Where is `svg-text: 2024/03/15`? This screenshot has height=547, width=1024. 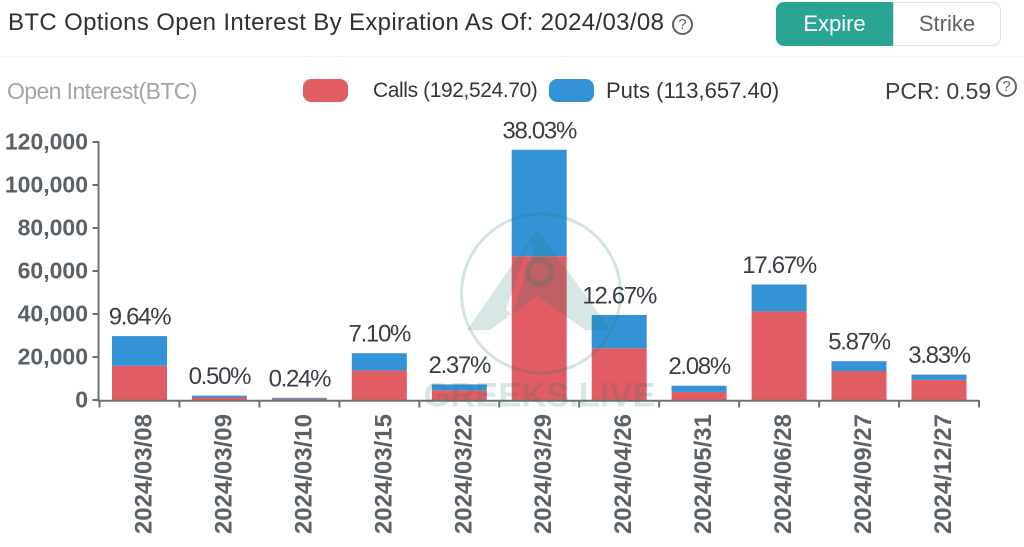
svg-text: 2024/03/15 is located at coordinates (383, 474).